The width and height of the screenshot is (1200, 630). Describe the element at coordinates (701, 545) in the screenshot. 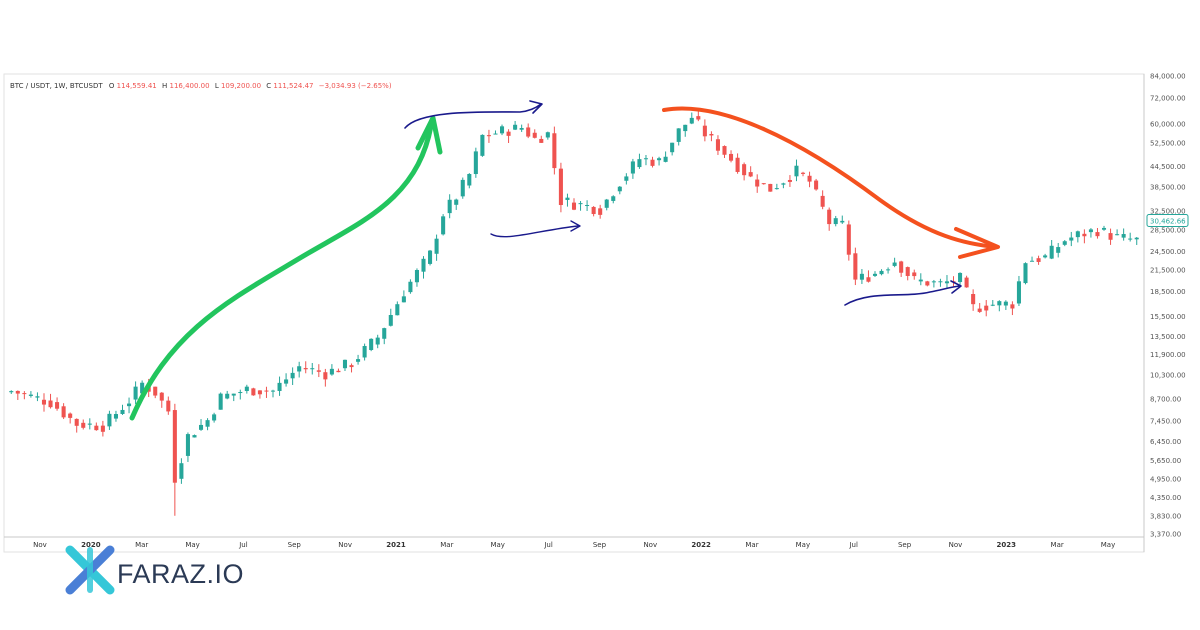

I see `time-tick-label: 2022` at that location.